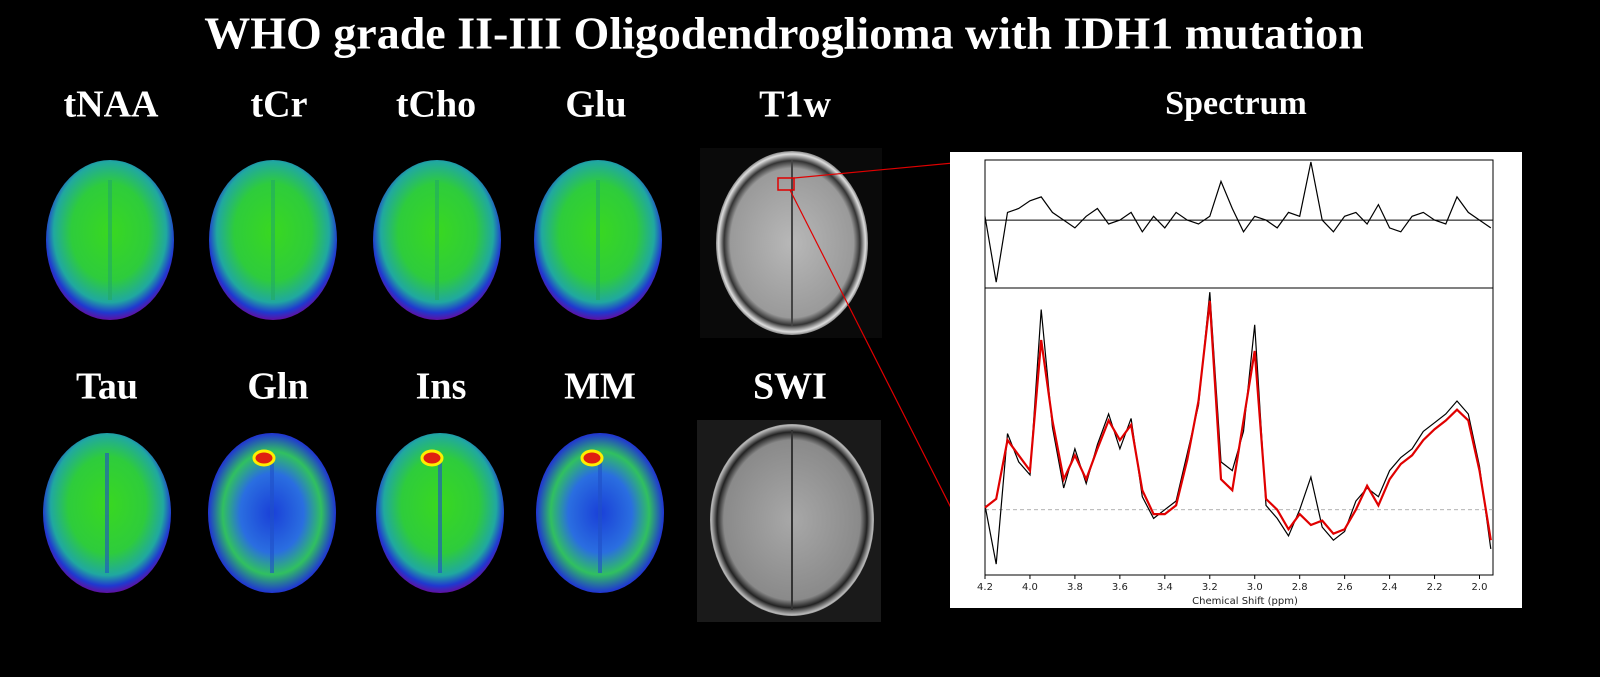  I want to click on voxel-box, so click(786, 184).